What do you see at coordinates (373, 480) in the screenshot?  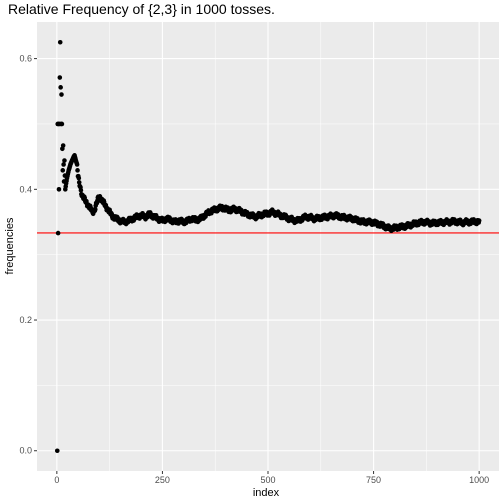 I see `x-tick-label: 750` at bounding box center [373, 480].